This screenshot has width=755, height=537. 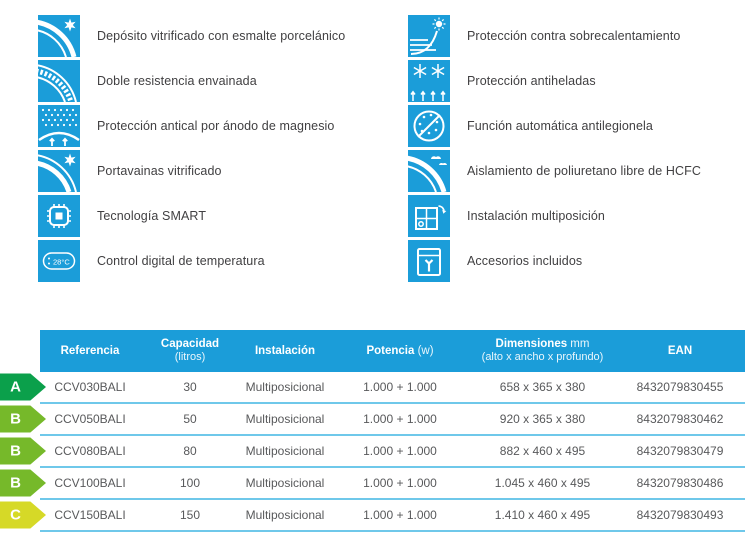 What do you see at coordinates (429, 80) in the screenshot?
I see `antifrost-icon` at bounding box center [429, 80].